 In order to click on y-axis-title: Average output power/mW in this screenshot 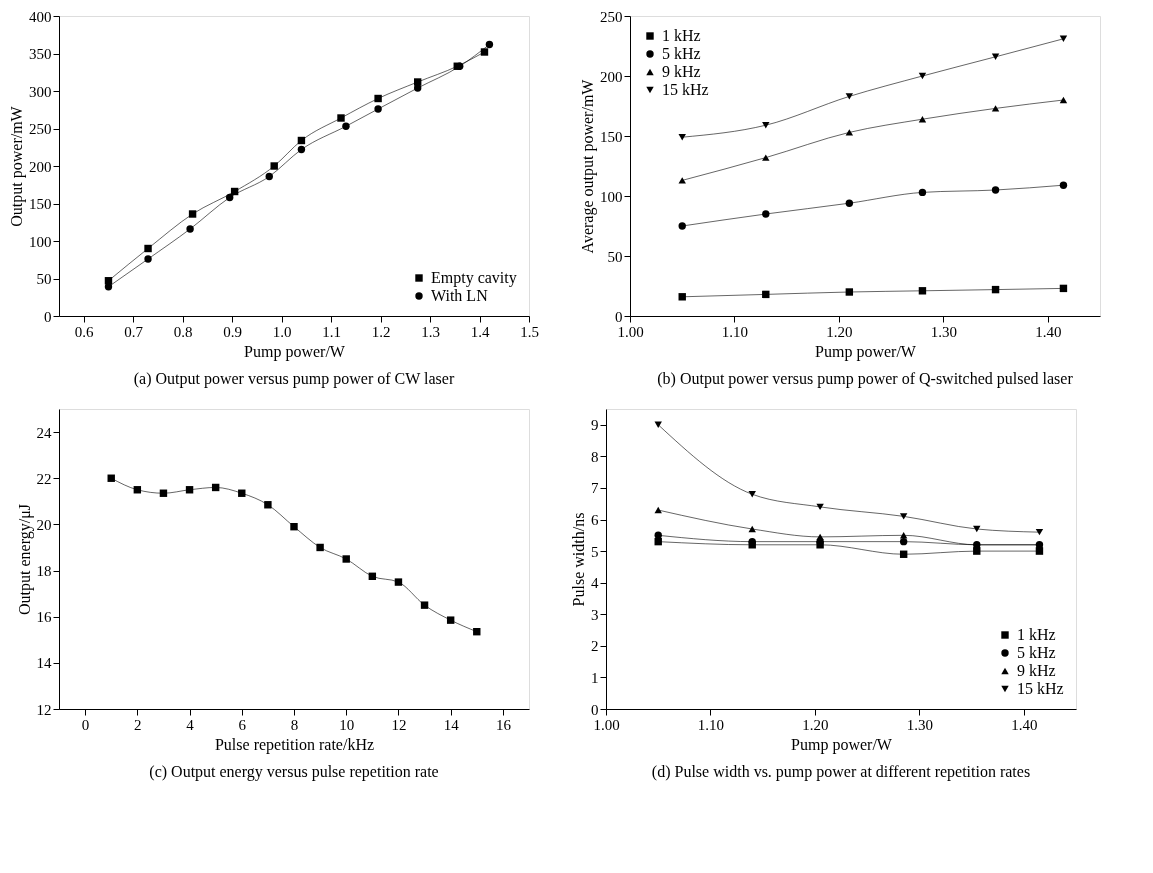, I will do `click(588, 166)`.